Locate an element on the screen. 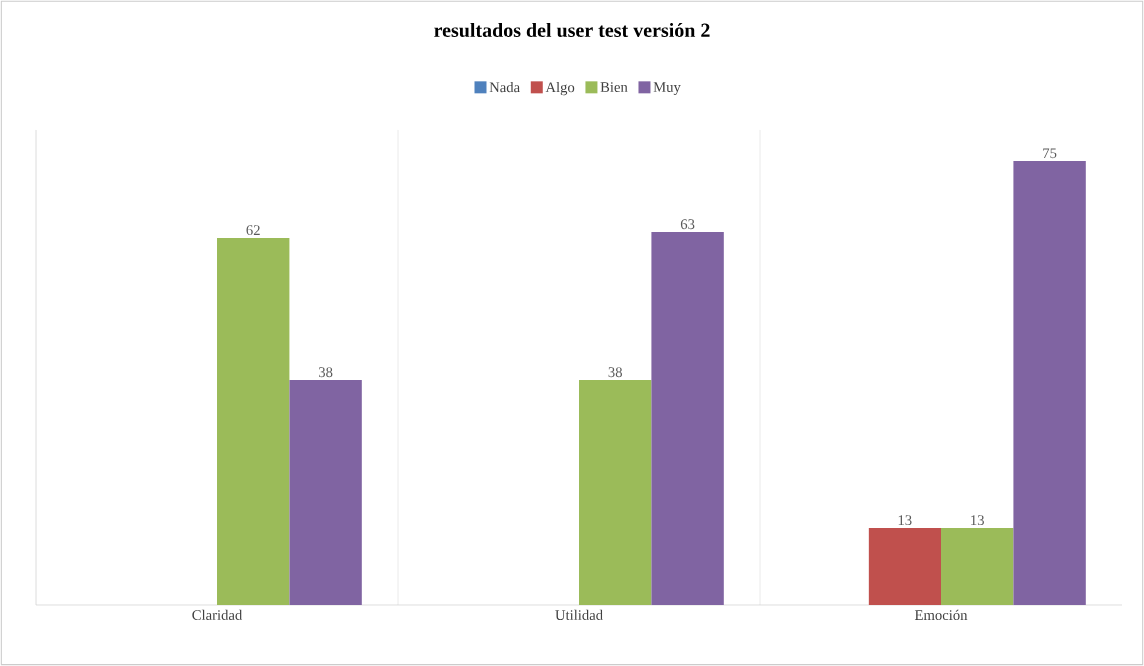 Image resolution: width=1144 pixels, height=666 pixels. legend-label: Bien is located at coordinates (614, 87).